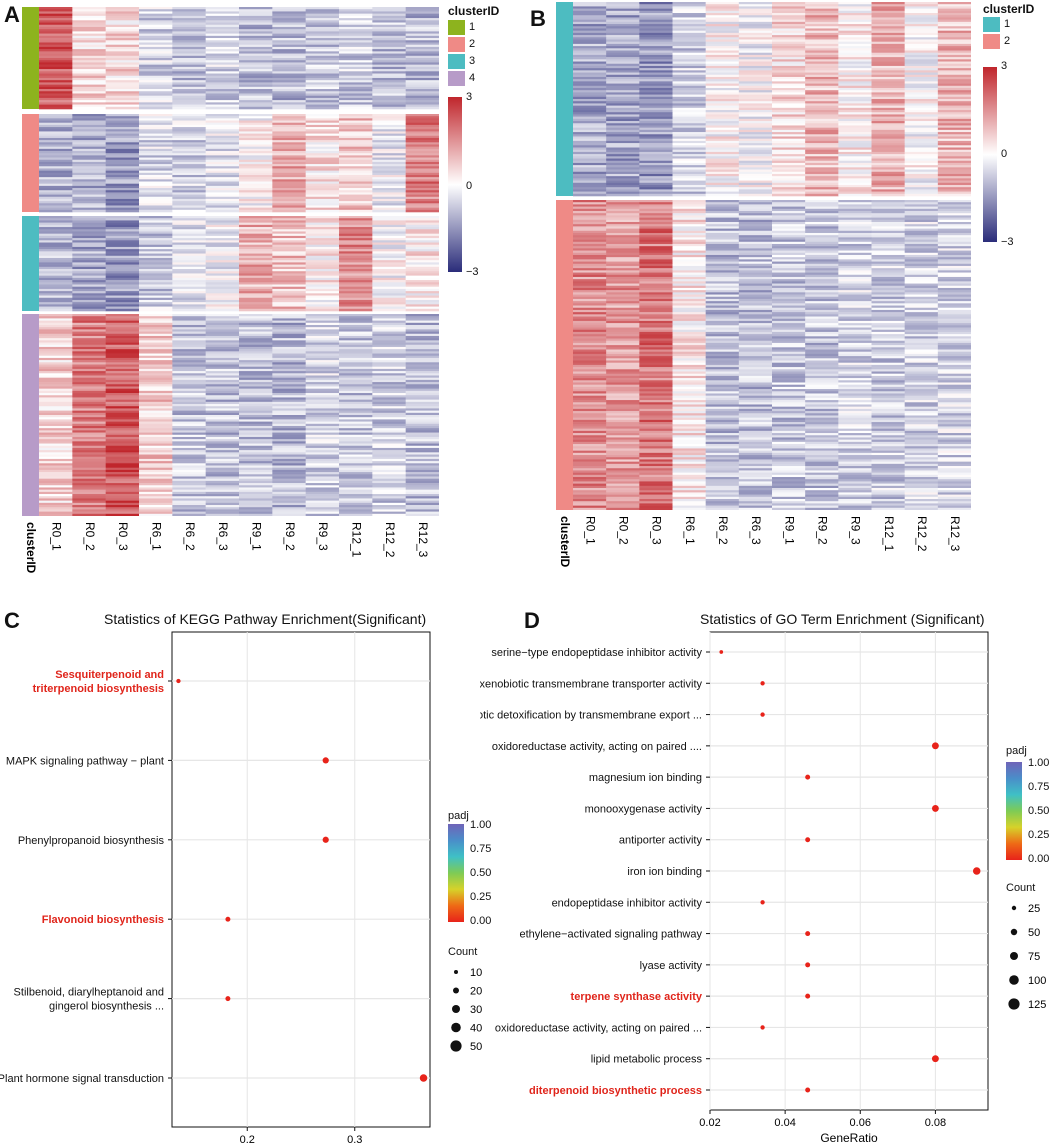  I want to click on count-legend-title-d: Count, so click(1021, 888).